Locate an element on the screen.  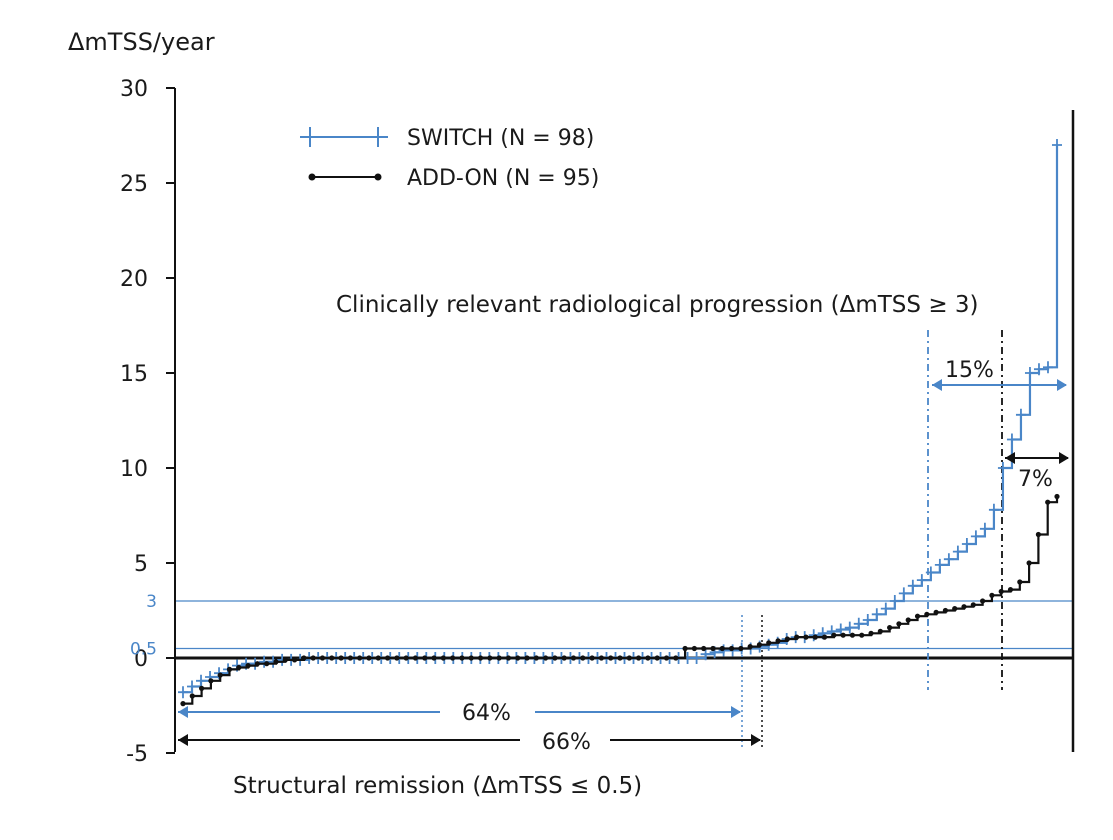
addon-progression-arrow is located at coordinates (1037, 458).